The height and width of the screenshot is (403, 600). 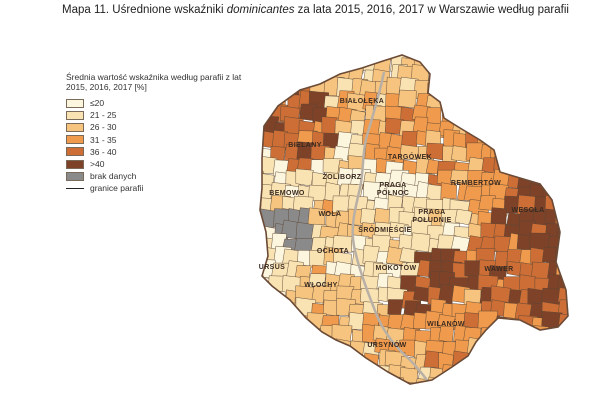 I want to click on legend-label: >40, so click(x=97, y=164).